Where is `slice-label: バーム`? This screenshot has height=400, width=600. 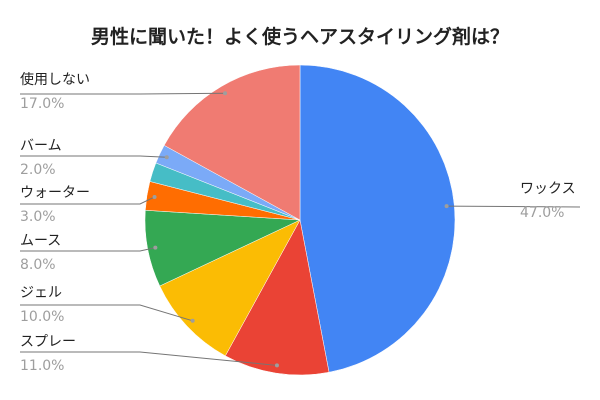
slice-label: バーム is located at coordinates (41, 146).